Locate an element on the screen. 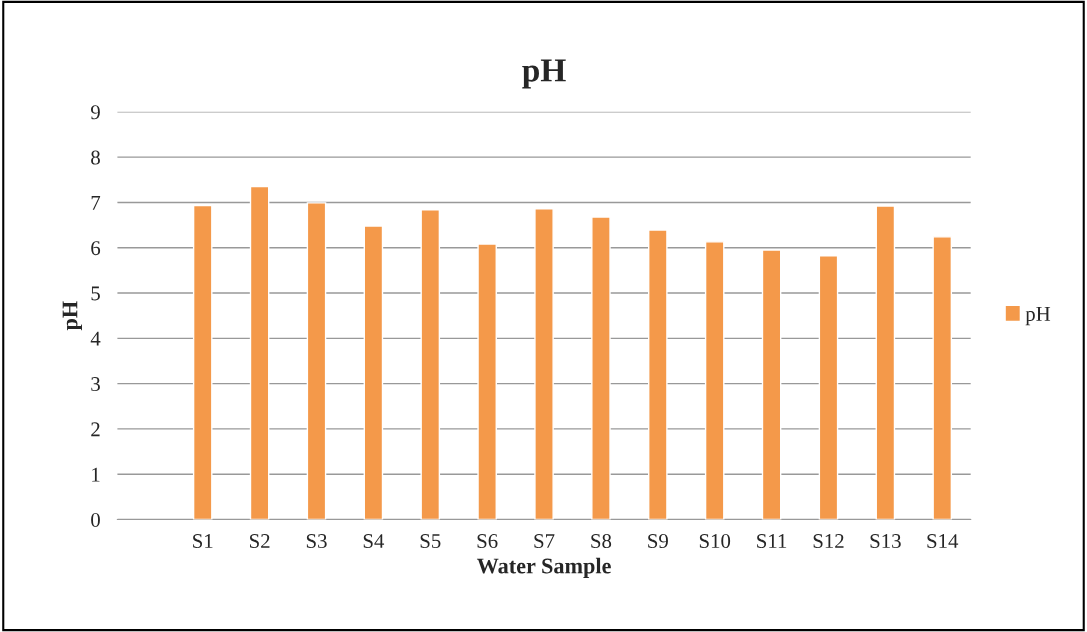  x-tick-label: S8 is located at coordinates (601, 541).